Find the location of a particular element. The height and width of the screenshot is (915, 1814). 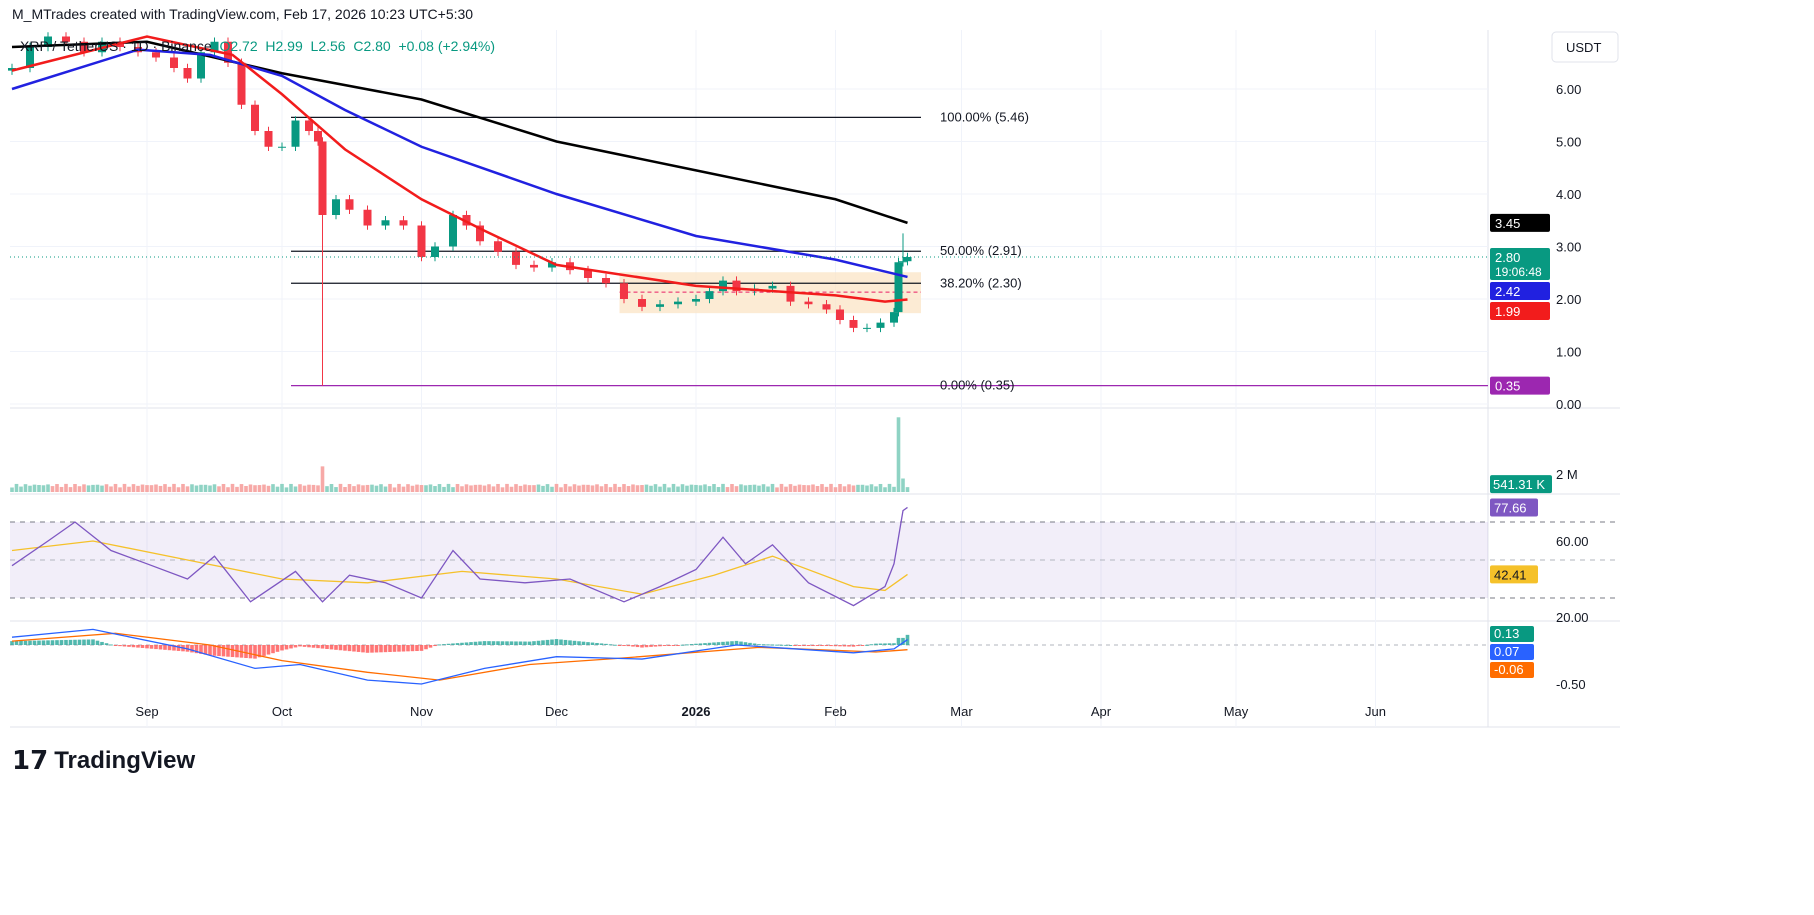

time-tick-label: May is located at coordinates (1236, 711).